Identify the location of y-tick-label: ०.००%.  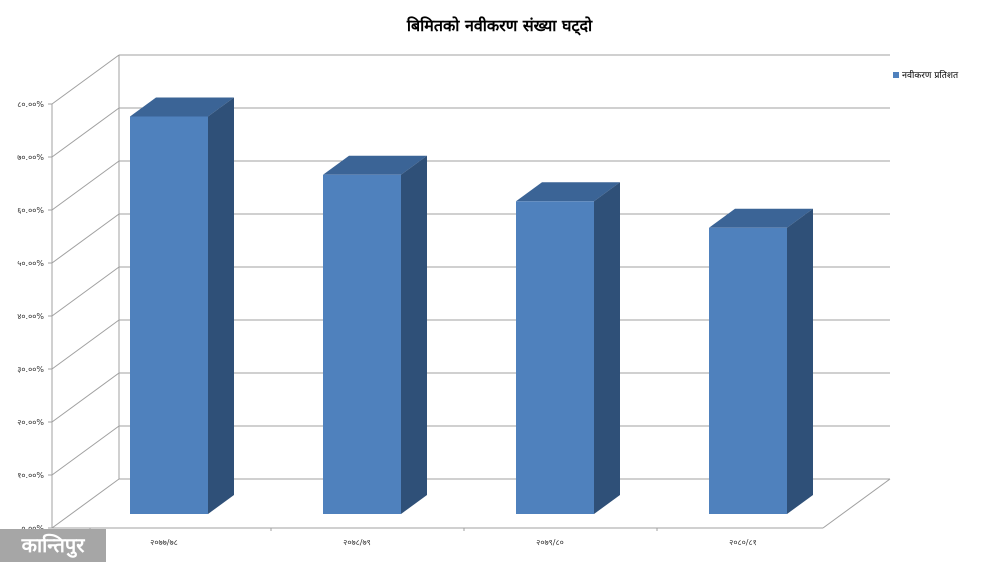
(32, 528).